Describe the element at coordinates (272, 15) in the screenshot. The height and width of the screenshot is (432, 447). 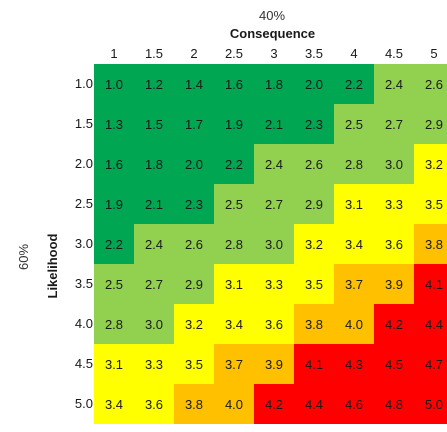
I see `top-percent-label: 40%` at that location.